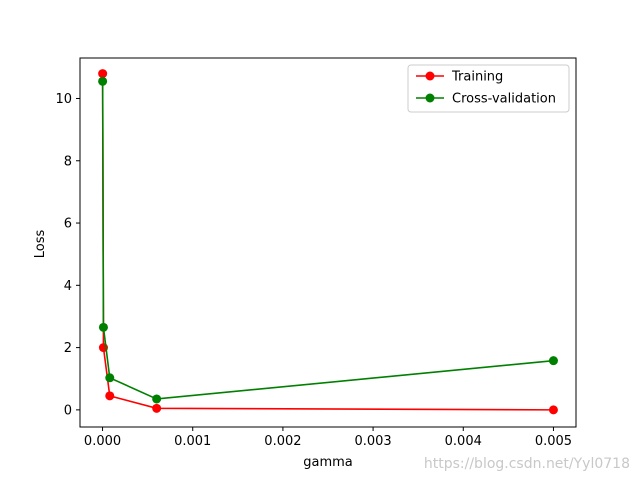 This screenshot has width=640, height=480. Describe the element at coordinates (63, 99) in the screenshot. I see `y-tick-label: 10` at that location.